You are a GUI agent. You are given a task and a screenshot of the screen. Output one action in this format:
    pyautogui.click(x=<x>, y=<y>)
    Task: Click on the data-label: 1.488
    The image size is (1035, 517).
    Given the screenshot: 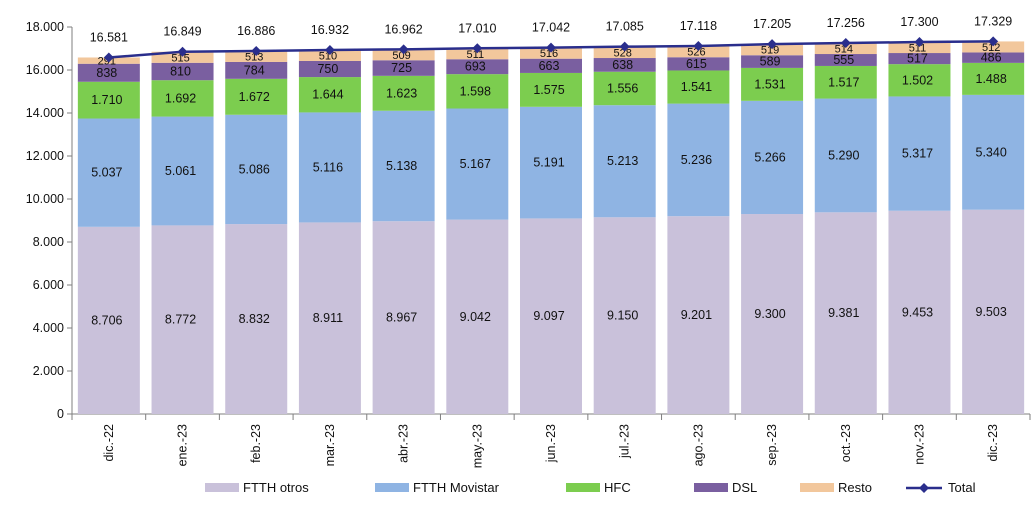 What is the action you would take?
    pyautogui.click(x=991, y=79)
    